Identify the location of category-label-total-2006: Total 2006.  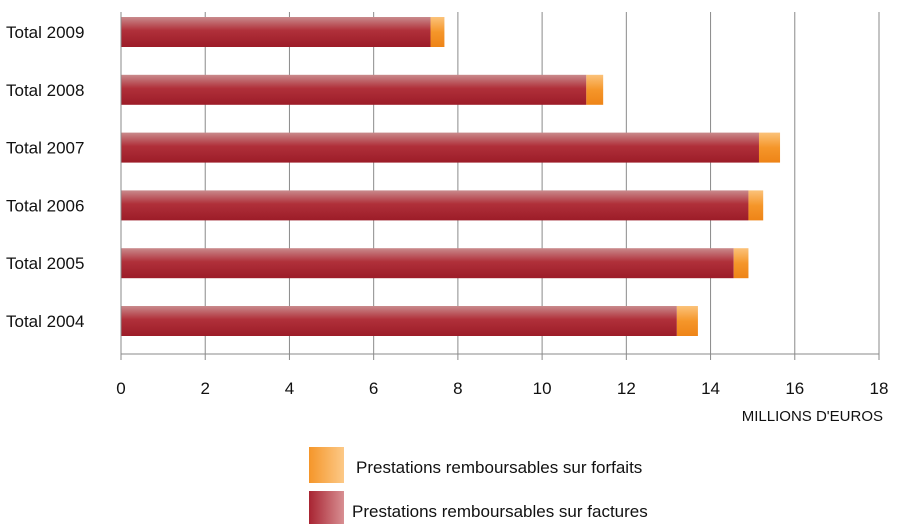
(45, 205).